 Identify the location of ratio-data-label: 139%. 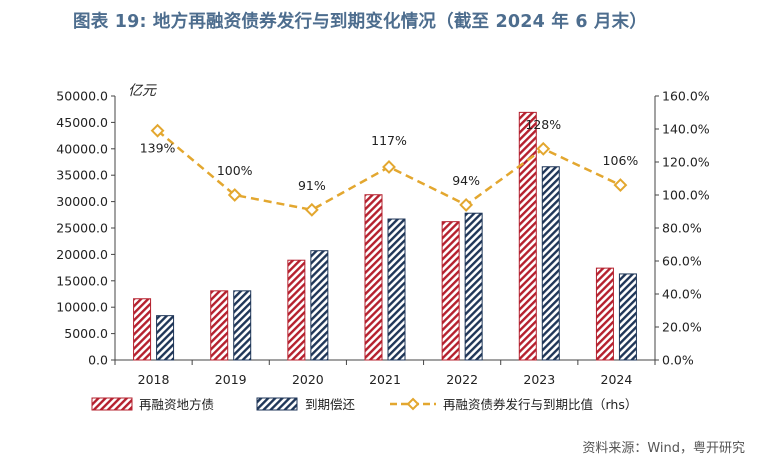
(158, 148).